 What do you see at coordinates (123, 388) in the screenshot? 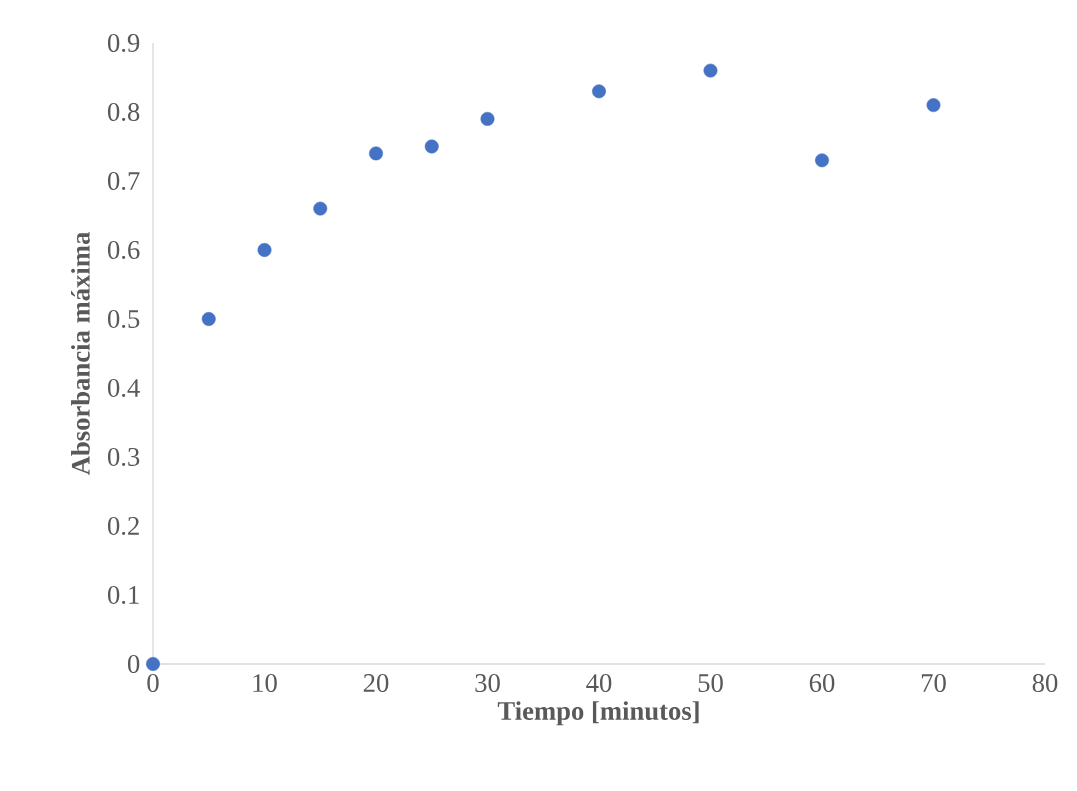
I see `y-tick-label: 0.4` at bounding box center [123, 388].